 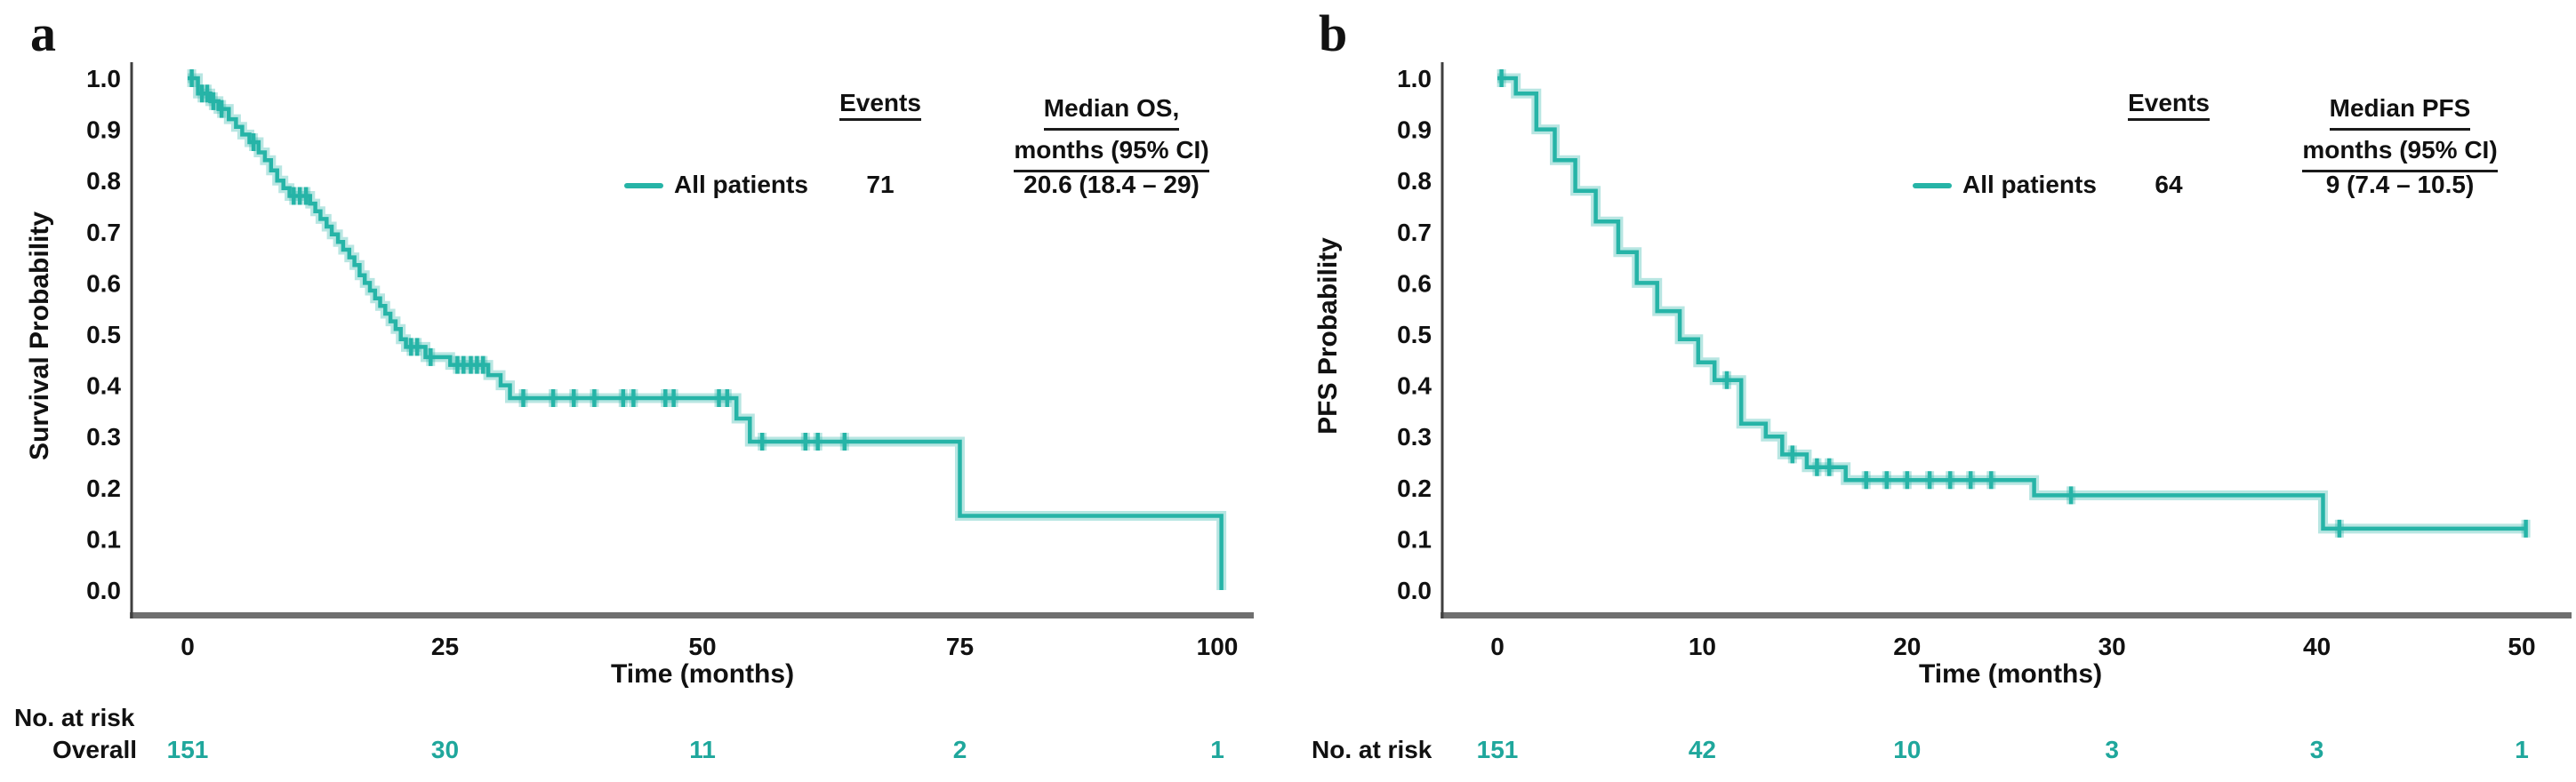 What do you see at coordinates (2400, 130) in the screenshot?
I see `legend-median-header: Median PFS months (95% CI)` at bounding box center [2400, 130].